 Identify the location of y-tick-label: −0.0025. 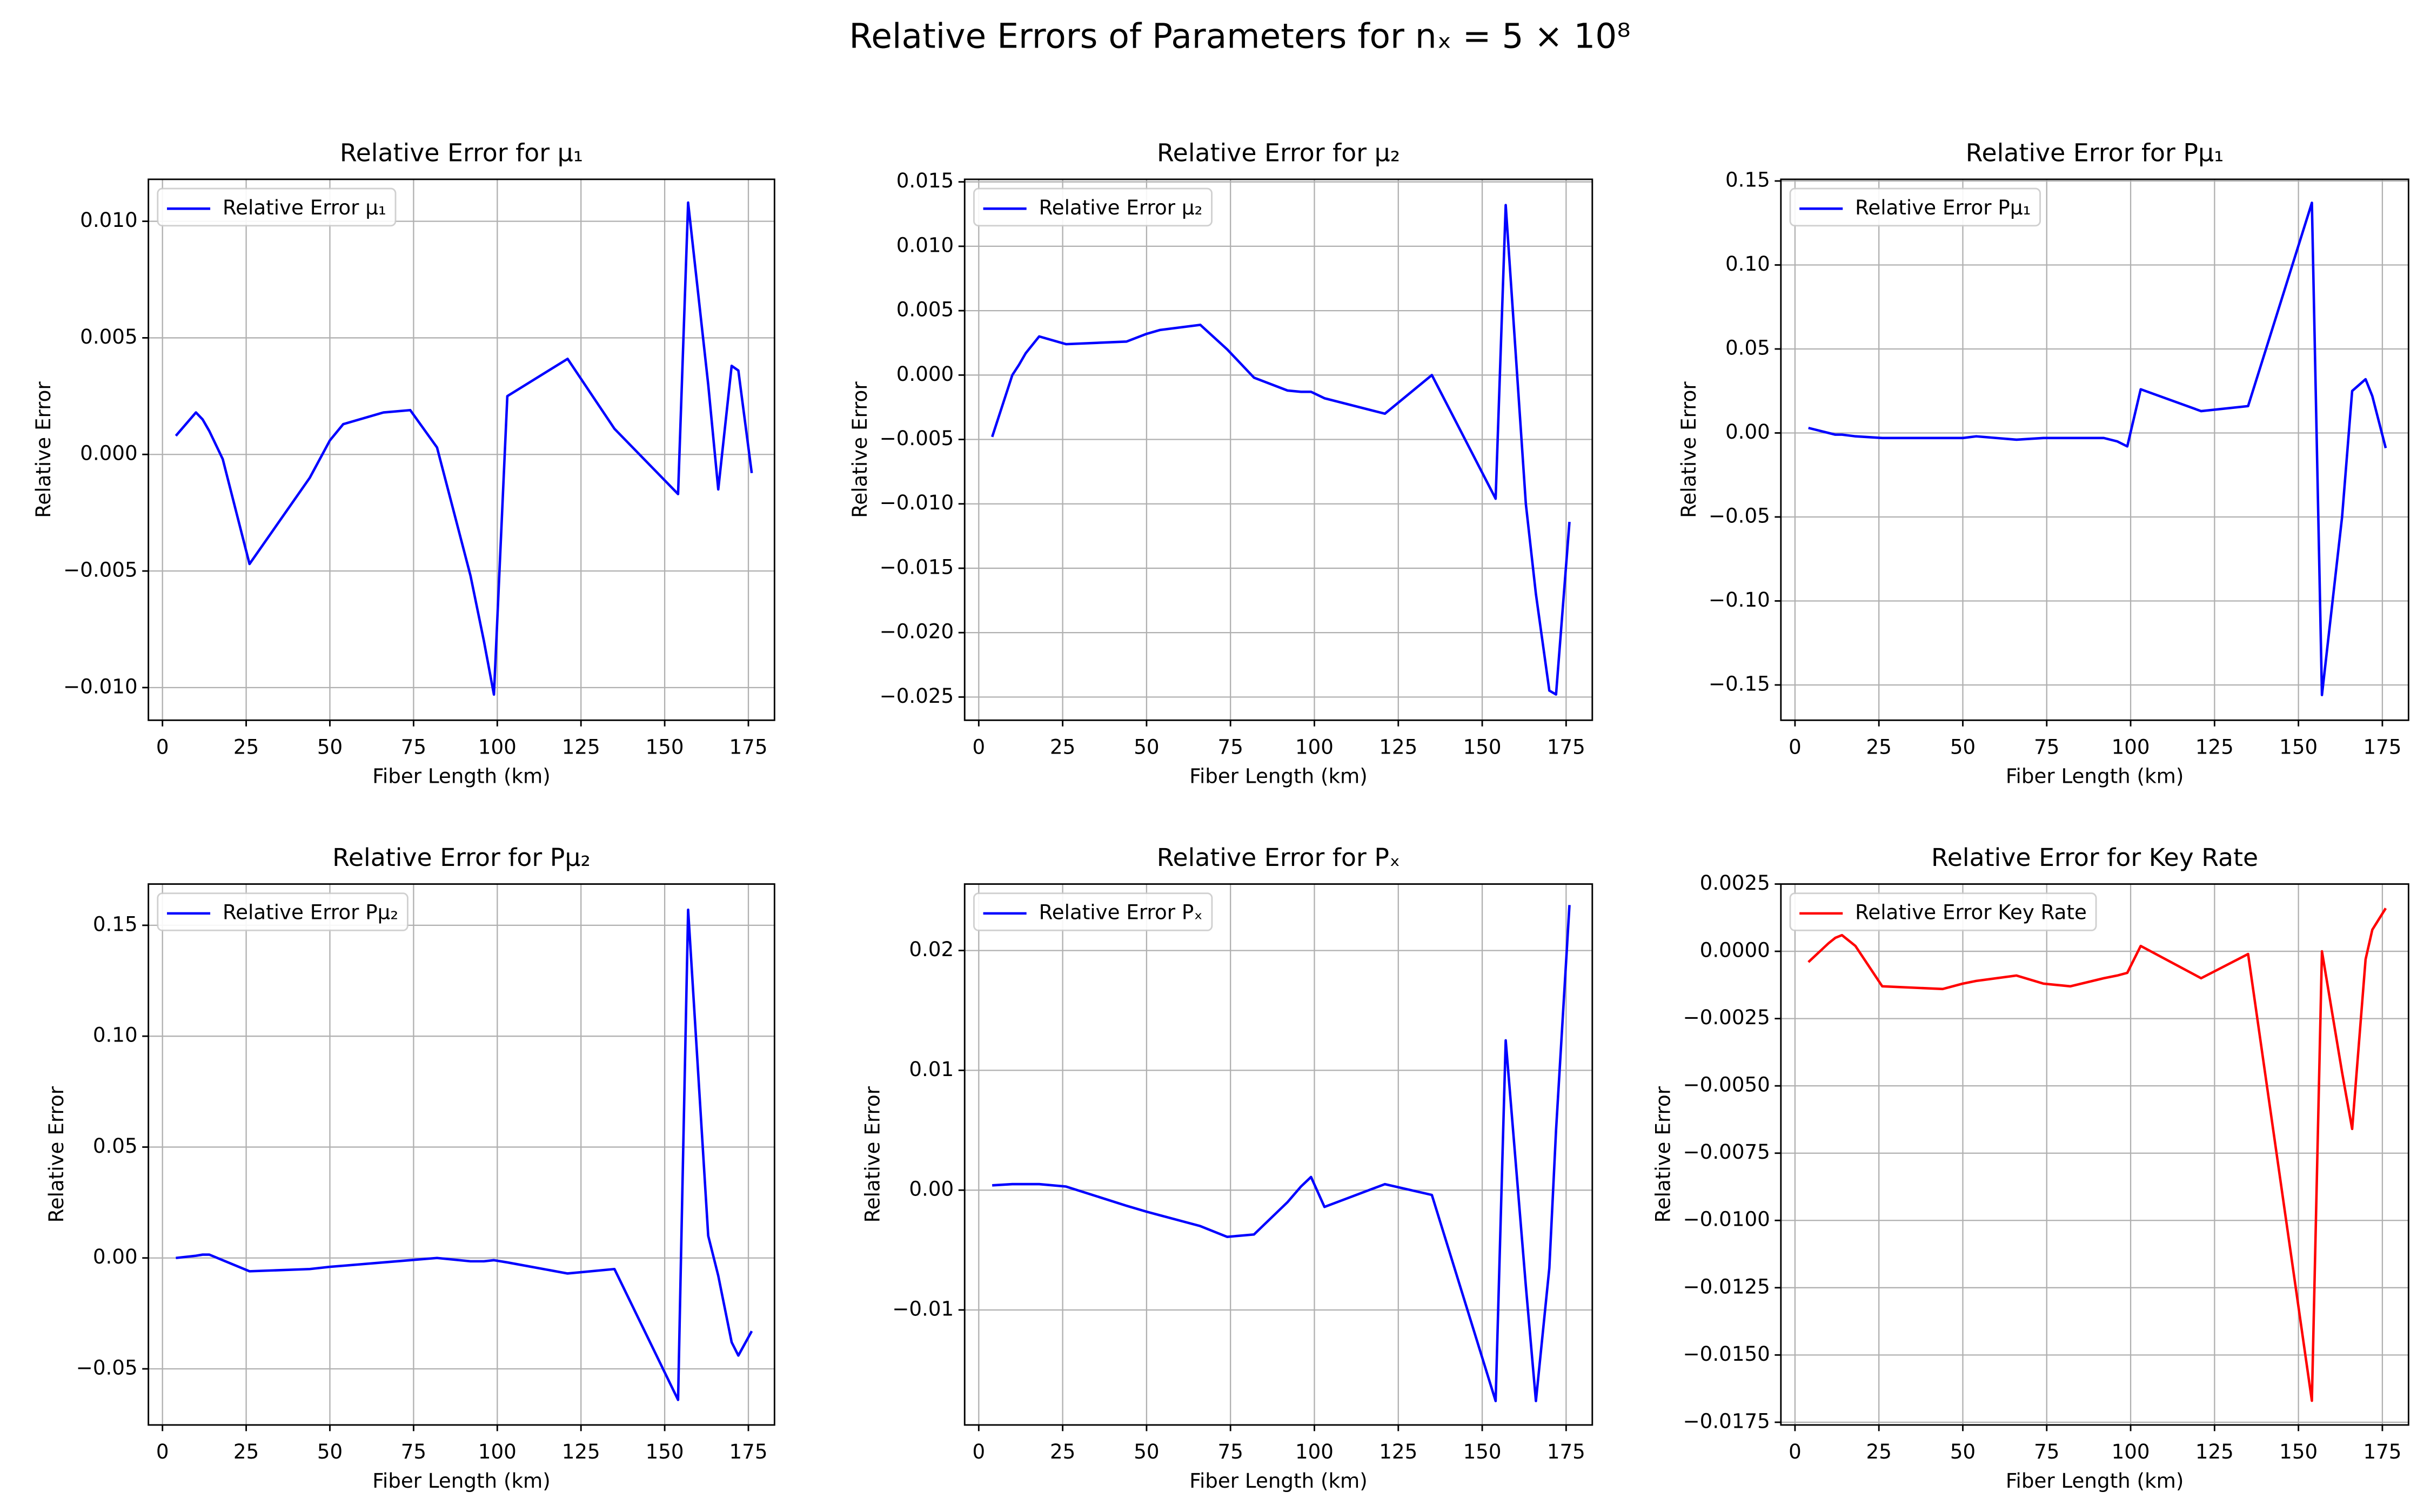
(1726, 1017).